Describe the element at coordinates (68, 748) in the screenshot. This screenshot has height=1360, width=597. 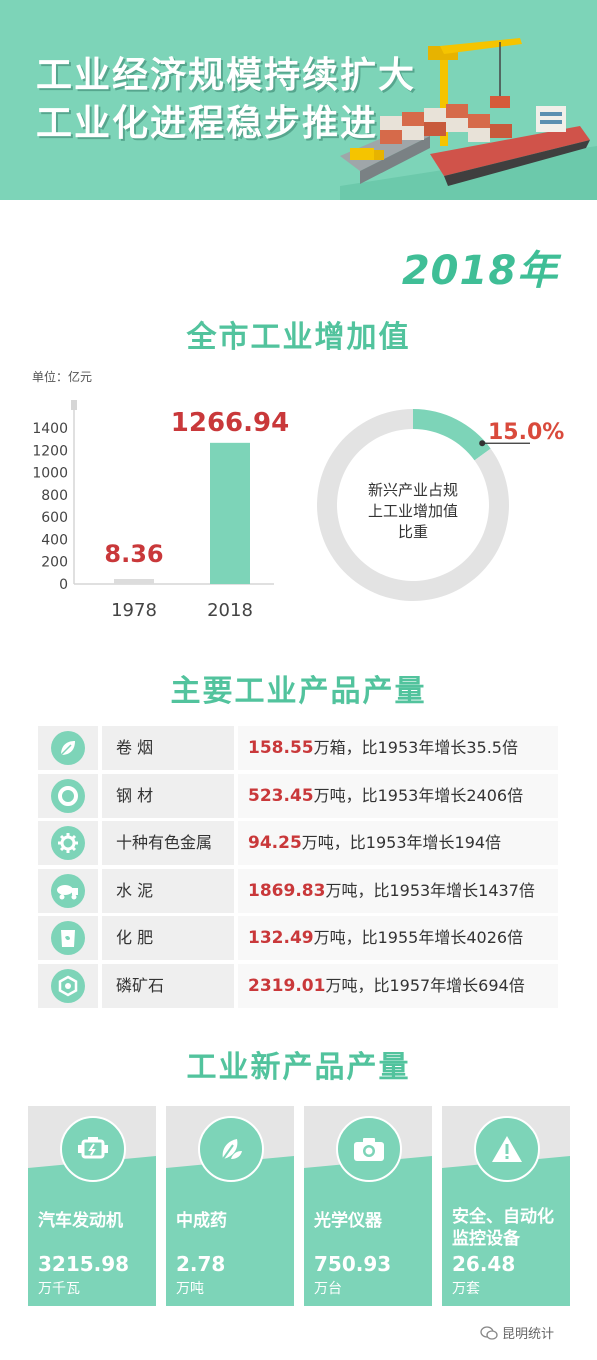
I see `leaf-icon` at that location.